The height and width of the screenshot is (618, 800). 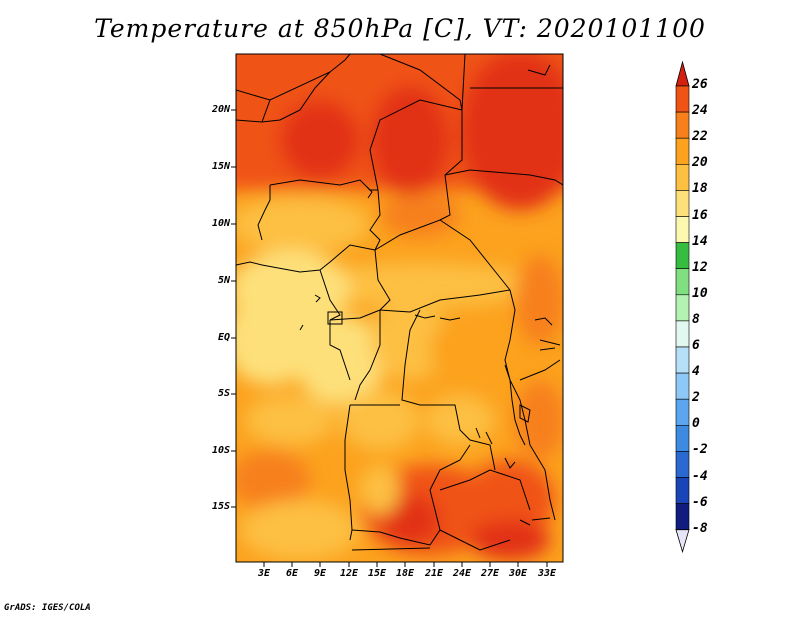 I want to click on lat-label: 10N, so click(x=220, y=223).